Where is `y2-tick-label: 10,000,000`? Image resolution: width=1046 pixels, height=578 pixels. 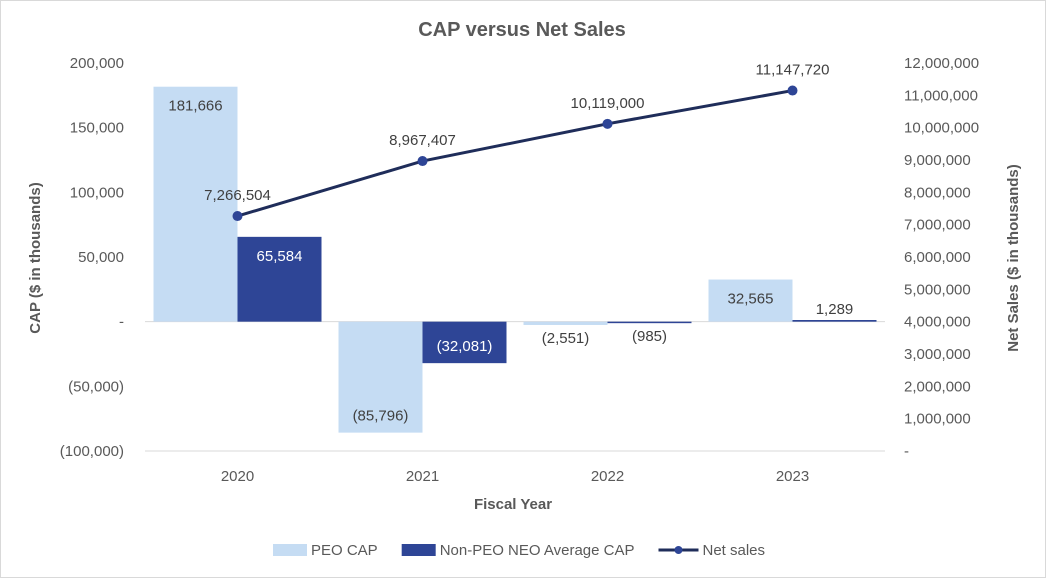 y2-tick-label: 10,000,000 is located at coordinates (941, 128).